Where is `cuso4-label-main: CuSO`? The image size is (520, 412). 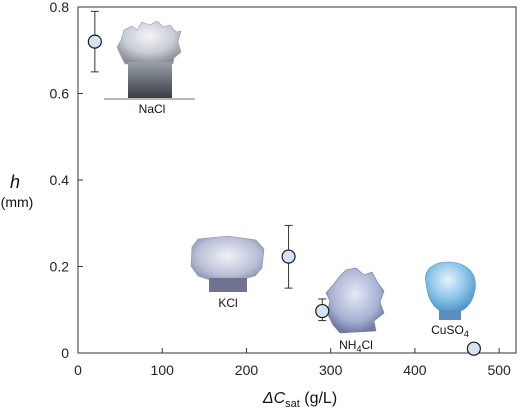 cuso4-label-main: CuSO is located at coordinates (447, 330).